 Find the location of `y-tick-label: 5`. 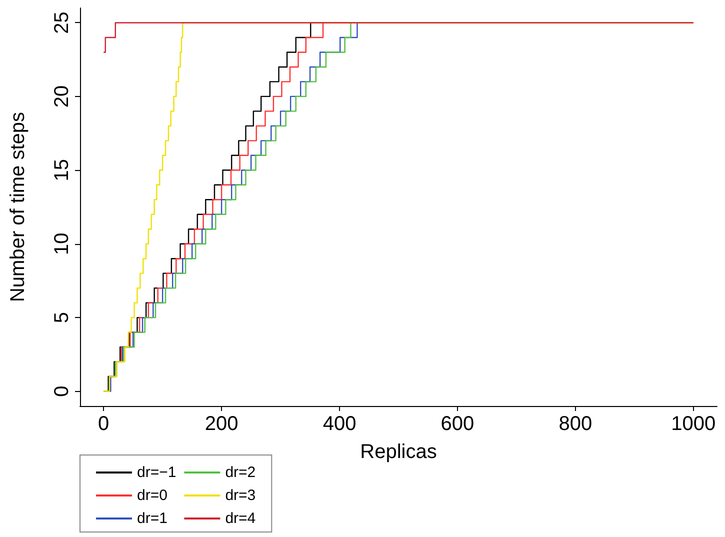

y-tick-label: 5 is located at coordinates (62, 318).